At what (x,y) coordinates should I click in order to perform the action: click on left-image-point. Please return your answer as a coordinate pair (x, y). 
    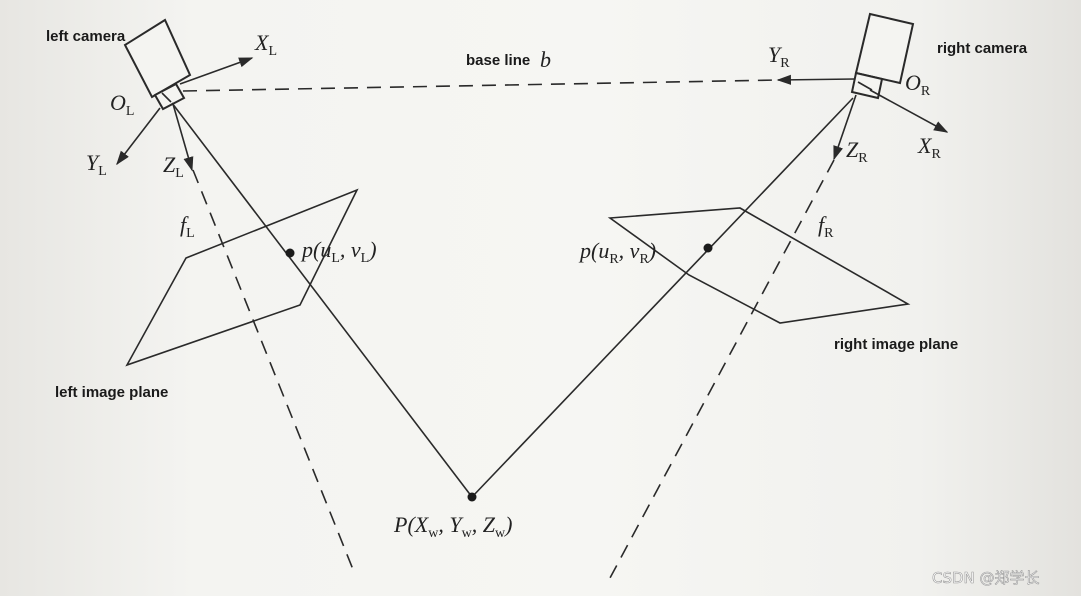
    Looking at the image, I should click on (290, 253).